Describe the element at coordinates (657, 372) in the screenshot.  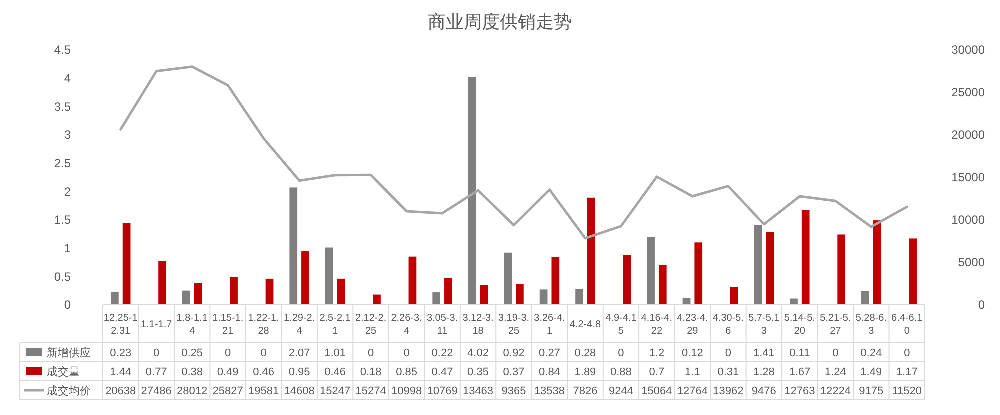
I see `data-label: 0.7` at that location.